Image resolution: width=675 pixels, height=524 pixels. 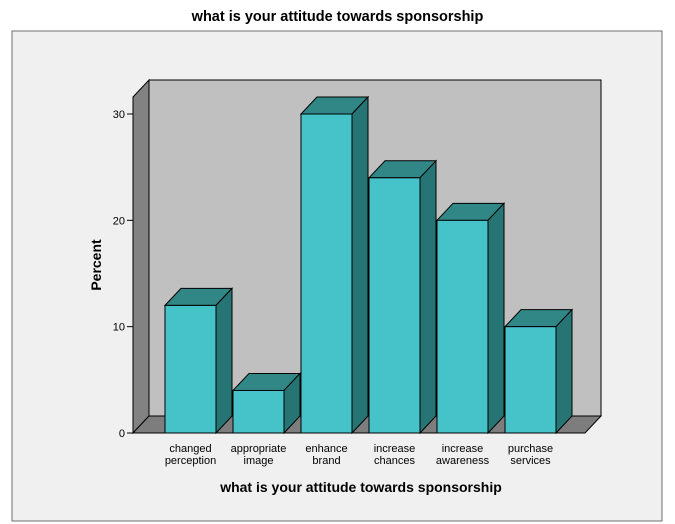 I want to click on x-tick-label-line: image, so click(x=259, y=461).